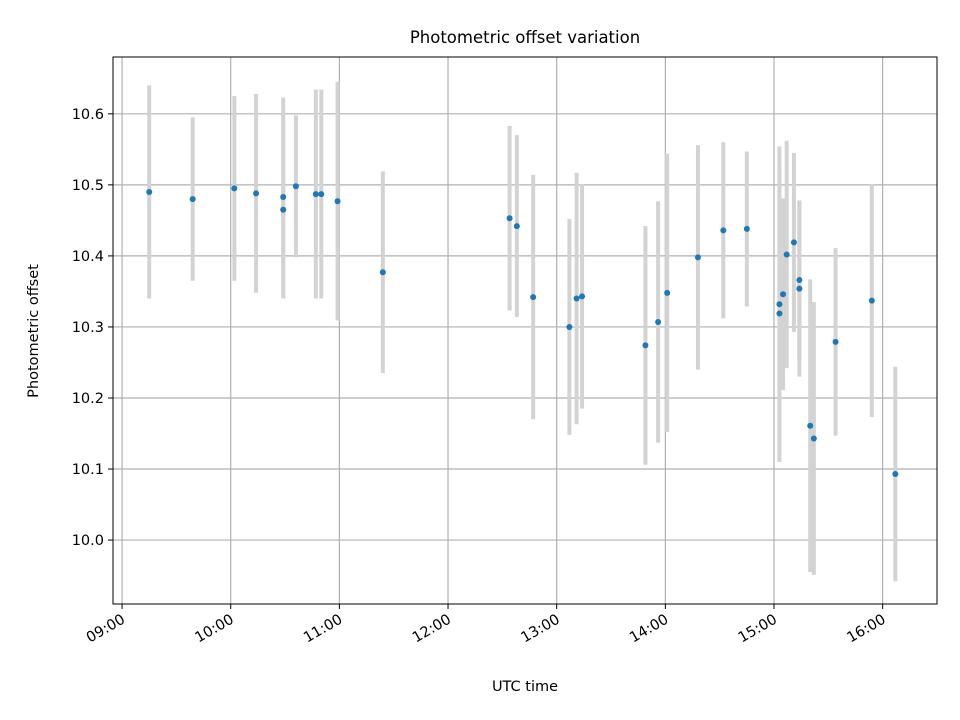  What do you see at coordinates (88, 541) in the screenshot?
I see `y-tick-label: 10.0` at bounding box center [88, 541].